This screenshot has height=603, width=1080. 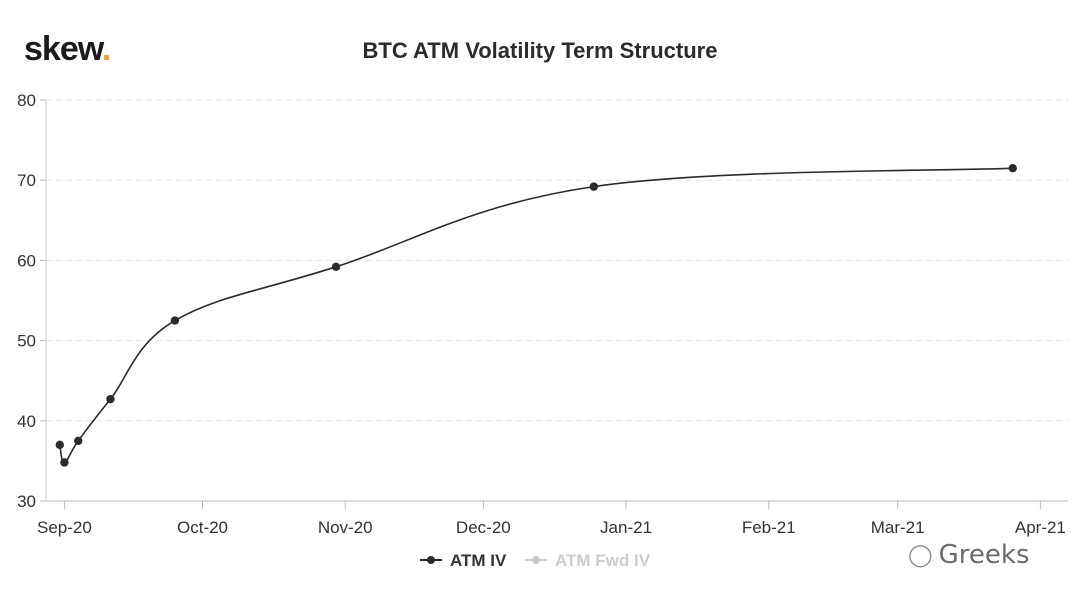 I want to click on wechat-icon: ◯, so click(x=920, y=555).